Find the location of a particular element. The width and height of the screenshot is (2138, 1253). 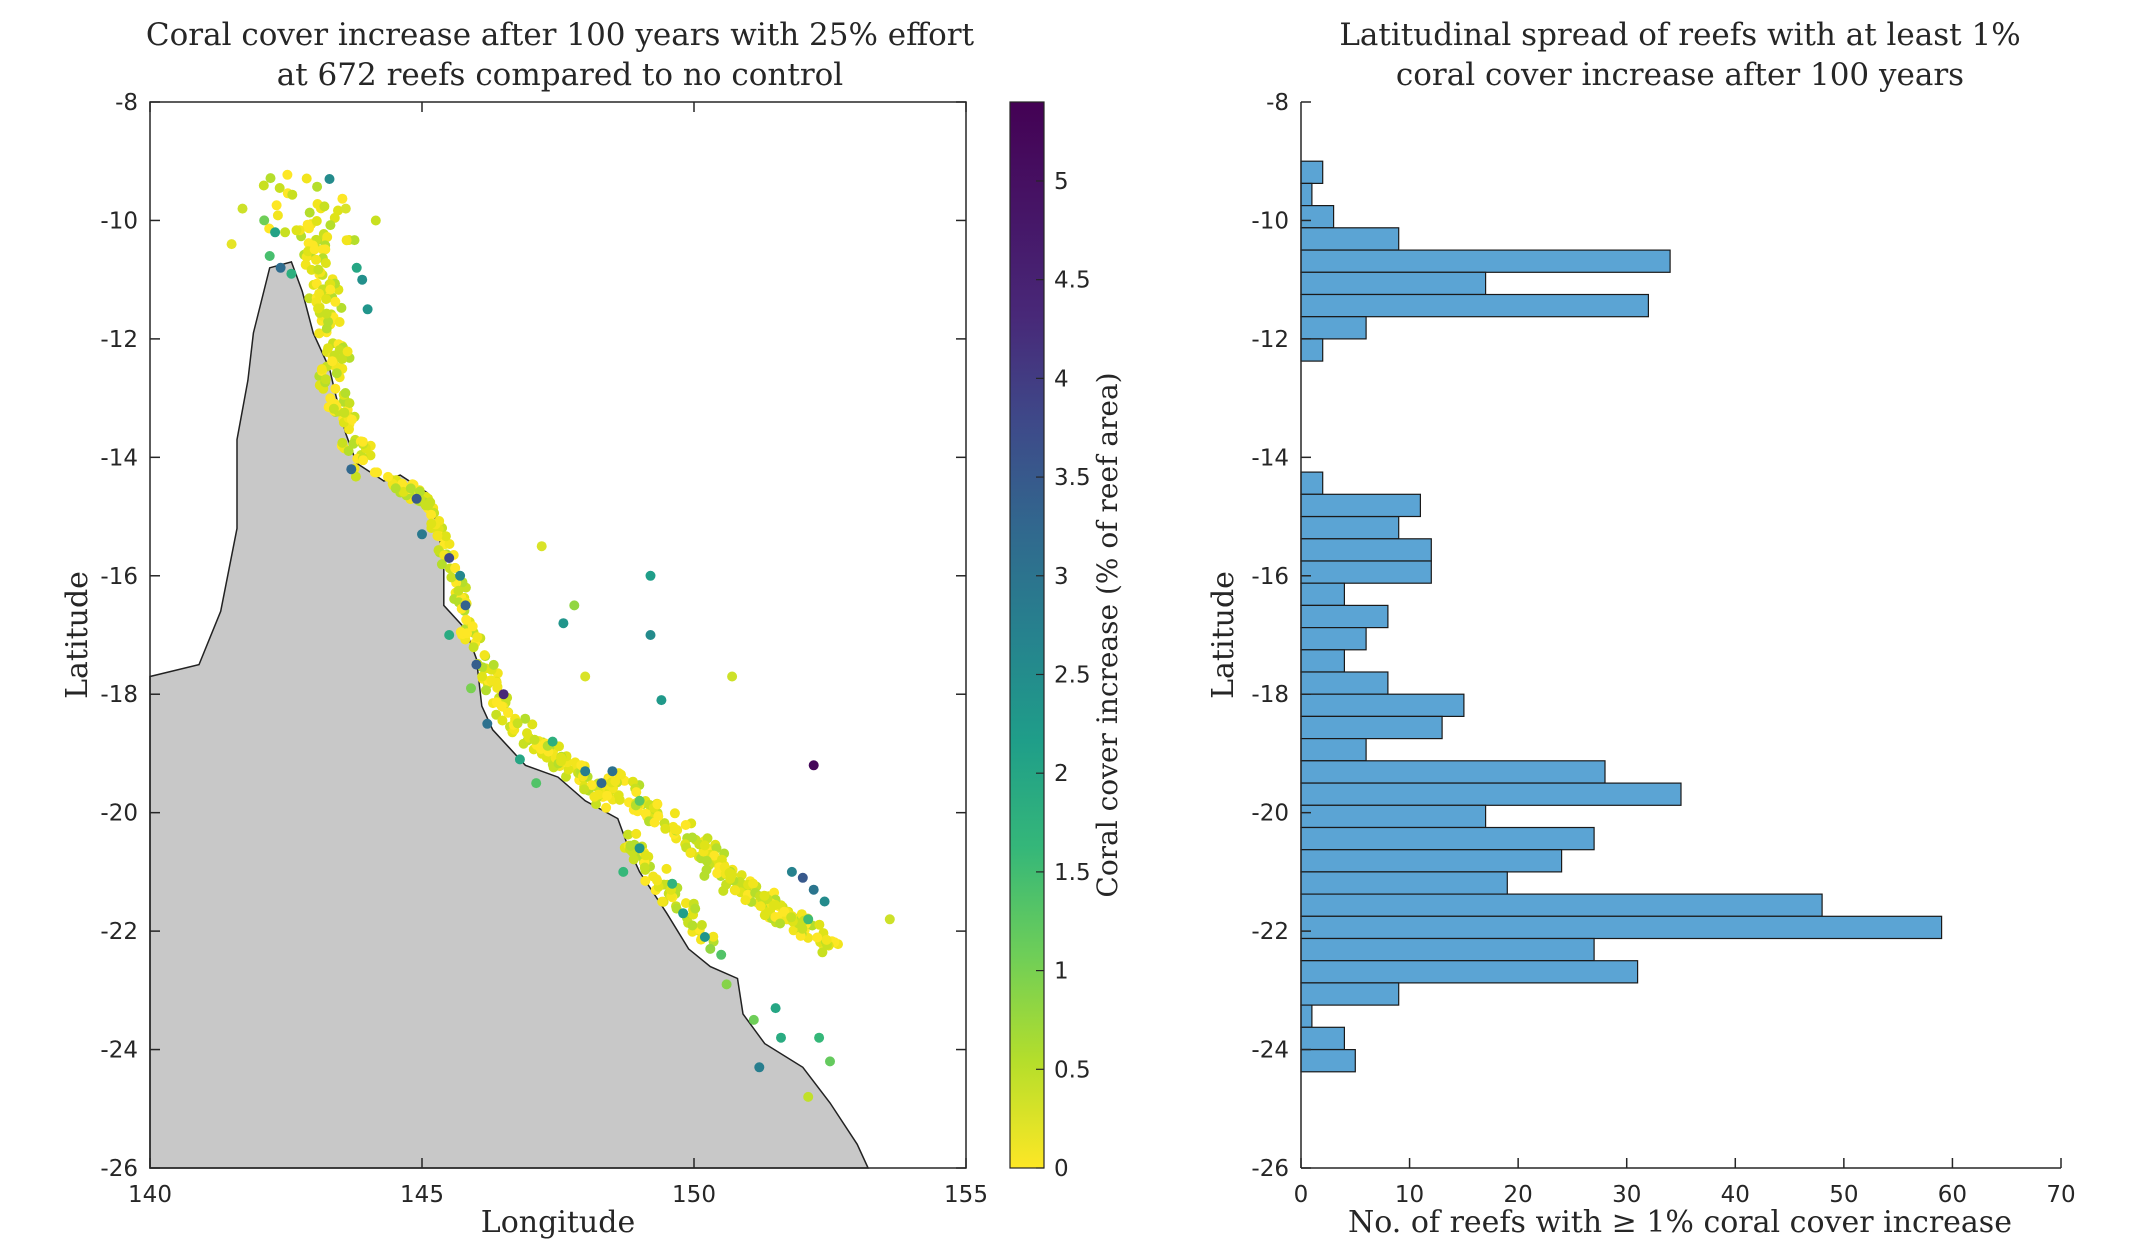

colorbar-tick-label: 0.5 is located at coordinates (1072, 1070).